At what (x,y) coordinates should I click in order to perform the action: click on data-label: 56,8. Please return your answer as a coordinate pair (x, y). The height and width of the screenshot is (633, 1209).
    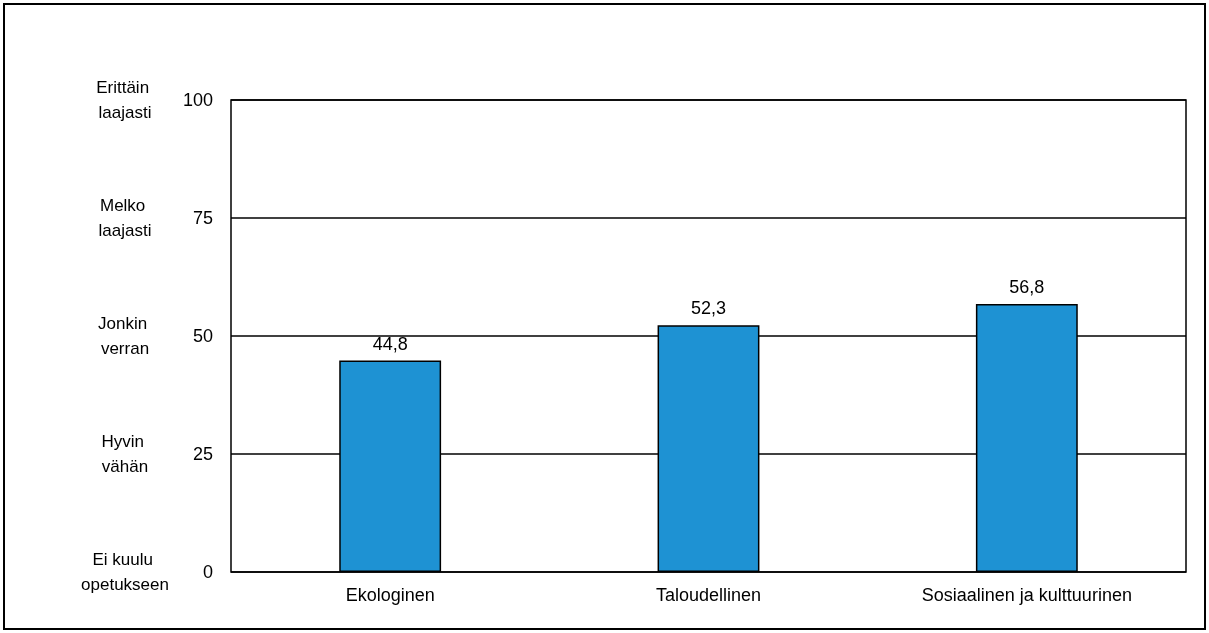
    Looking at the image, I should click on (1027, 286).